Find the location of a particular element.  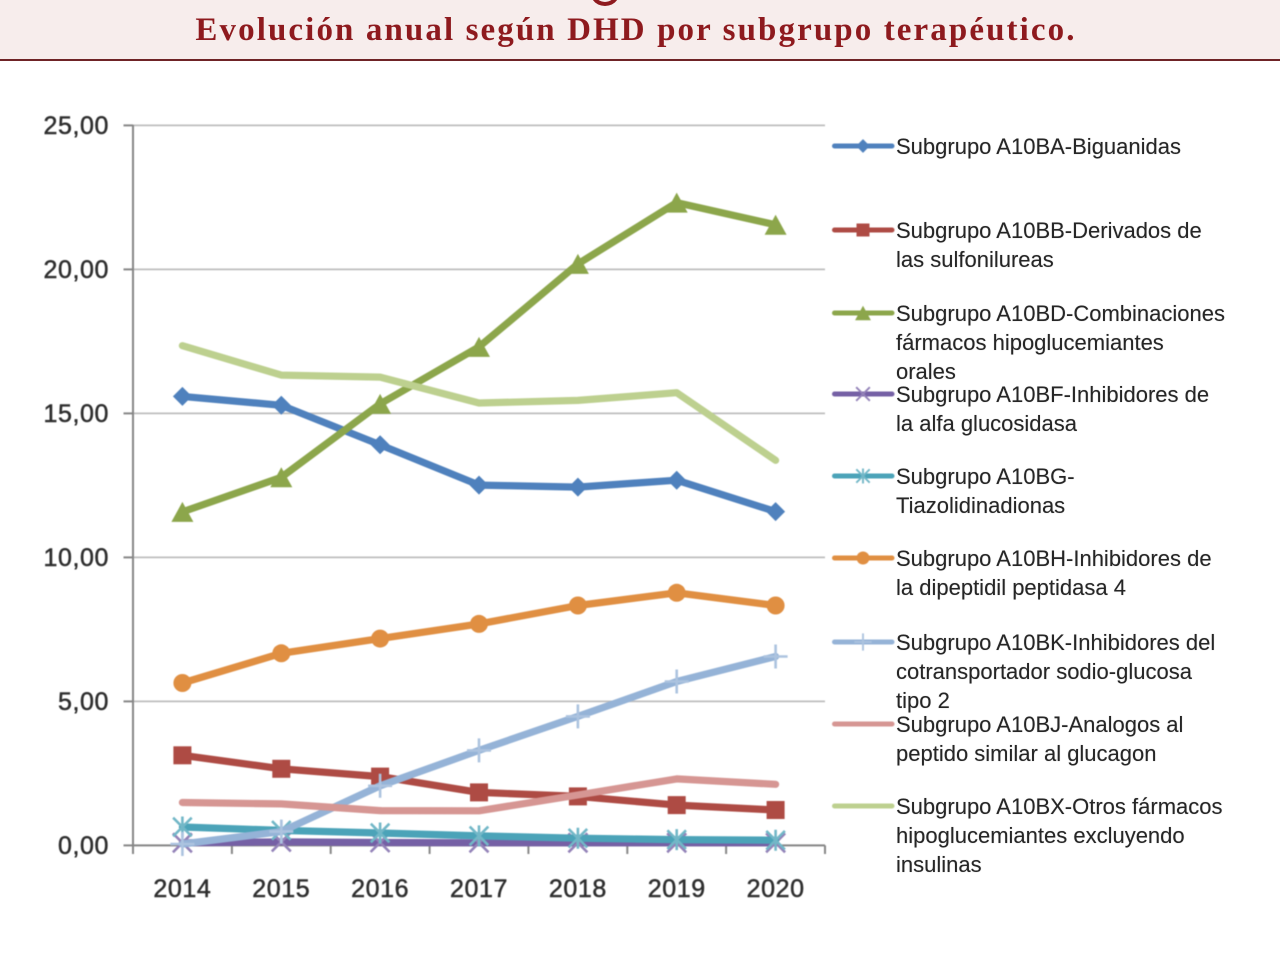

svg-text: 2017 is located at coordinates (479, 889).